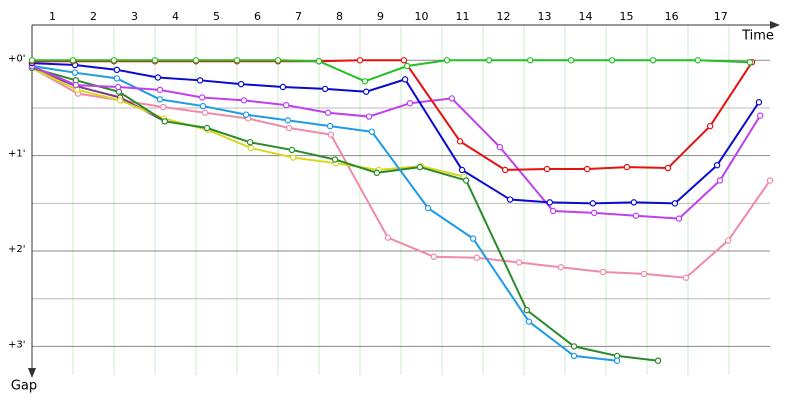 Image resolution: width=800 pixels, height=400 pixels. I want to click on x-tick-label: 15, so click(627, 16).